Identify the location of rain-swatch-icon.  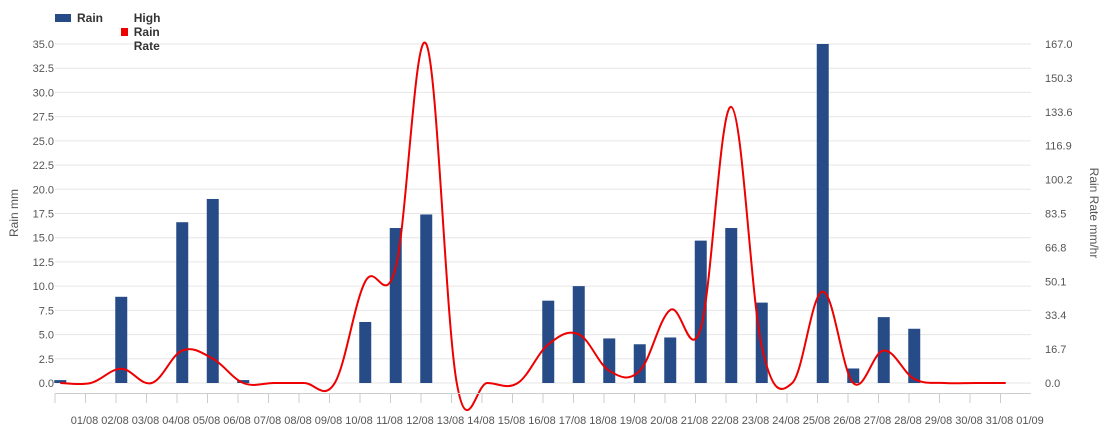
(63, 18).